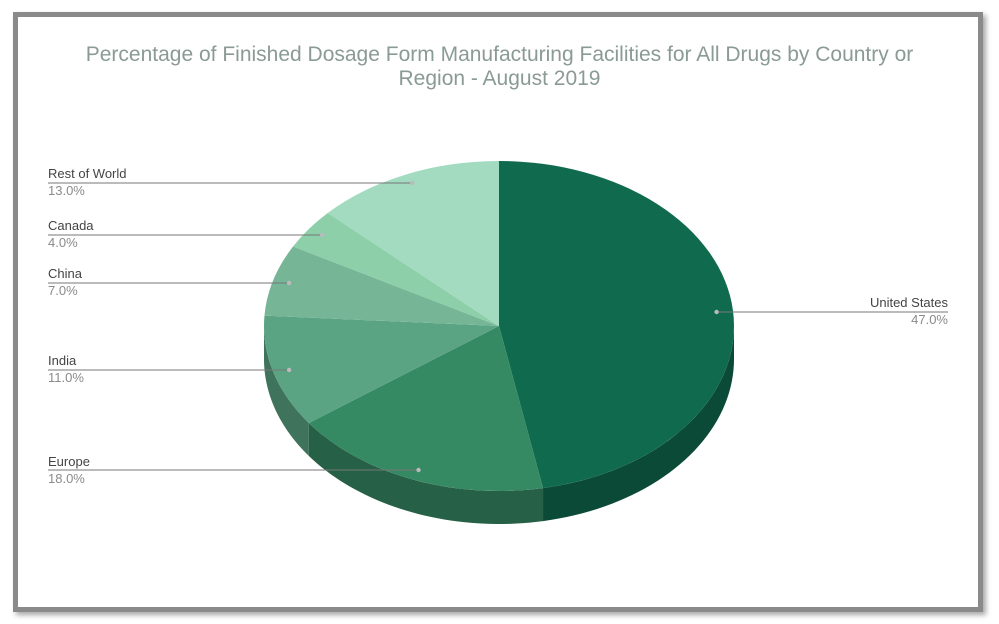  I want to click on slice-label-europe: Europe, so click(69, 461).